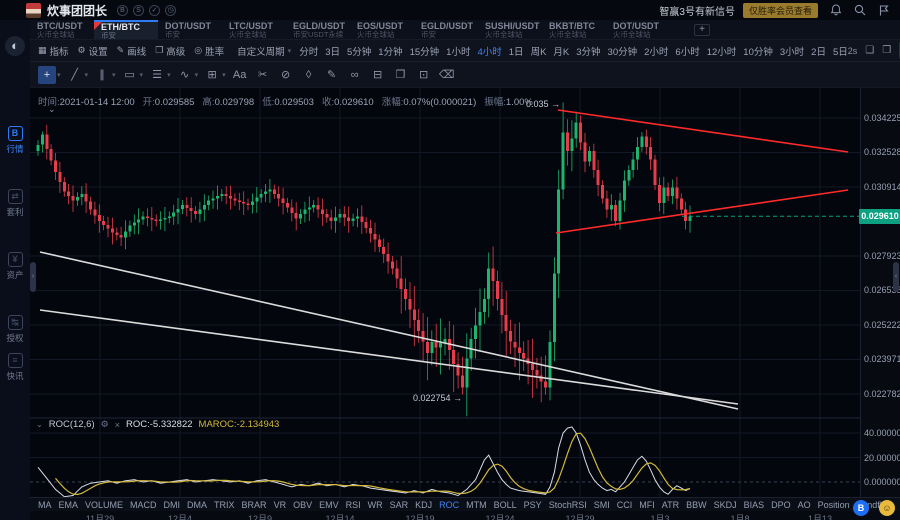  Describe the element at coordinates (532, 504) in the screenshot. I see `indicator-tab: PSY` at that location.